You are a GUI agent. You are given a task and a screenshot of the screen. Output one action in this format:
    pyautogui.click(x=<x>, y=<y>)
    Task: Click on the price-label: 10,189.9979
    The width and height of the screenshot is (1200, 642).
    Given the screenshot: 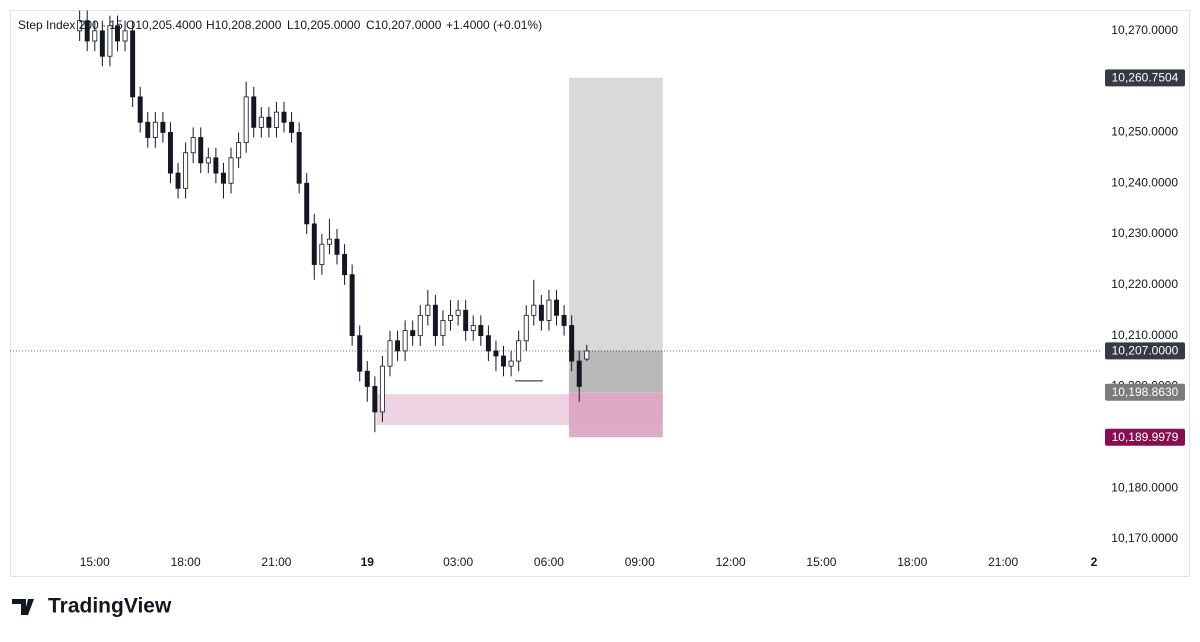 What is the action you would take?
    pyautogui.click(x=1145, y=437)
    